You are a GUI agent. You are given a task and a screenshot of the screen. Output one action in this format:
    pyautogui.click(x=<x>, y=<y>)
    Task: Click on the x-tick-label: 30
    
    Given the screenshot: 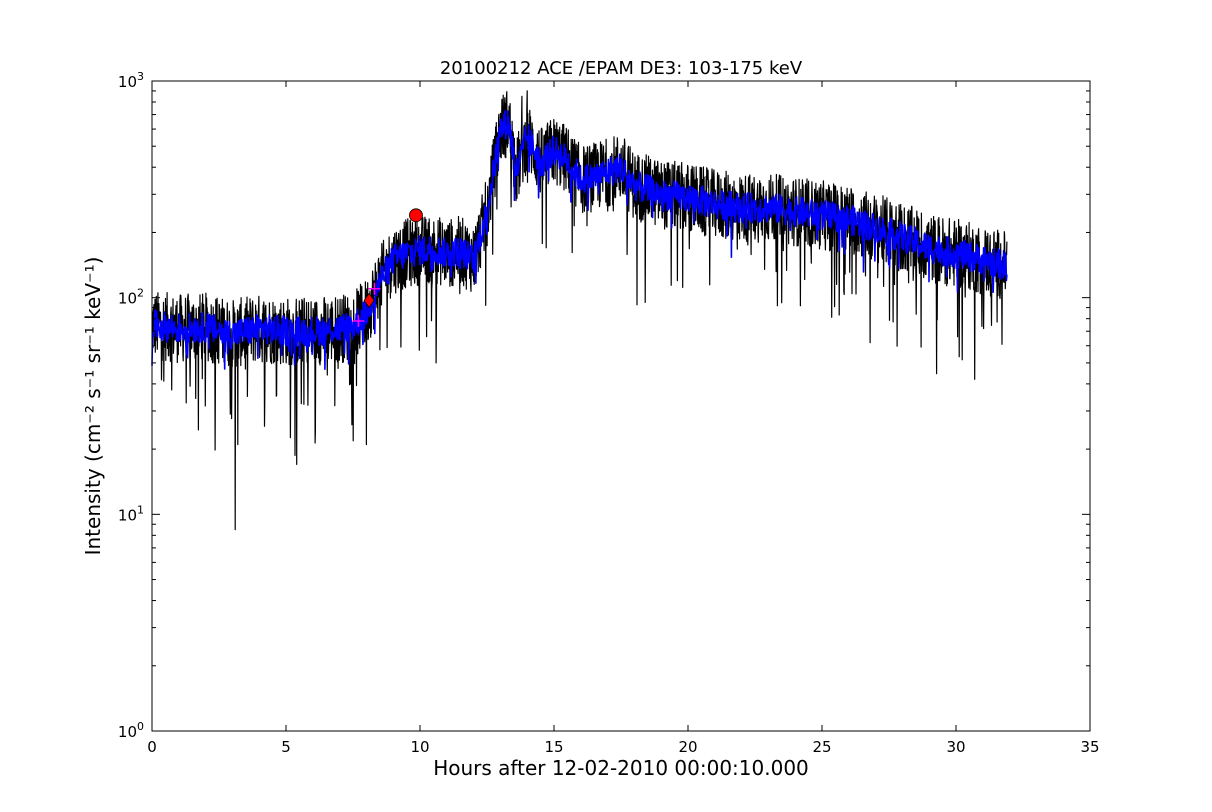 What is the action you would take?
    pyautogui.click(x=955, y=747)
    